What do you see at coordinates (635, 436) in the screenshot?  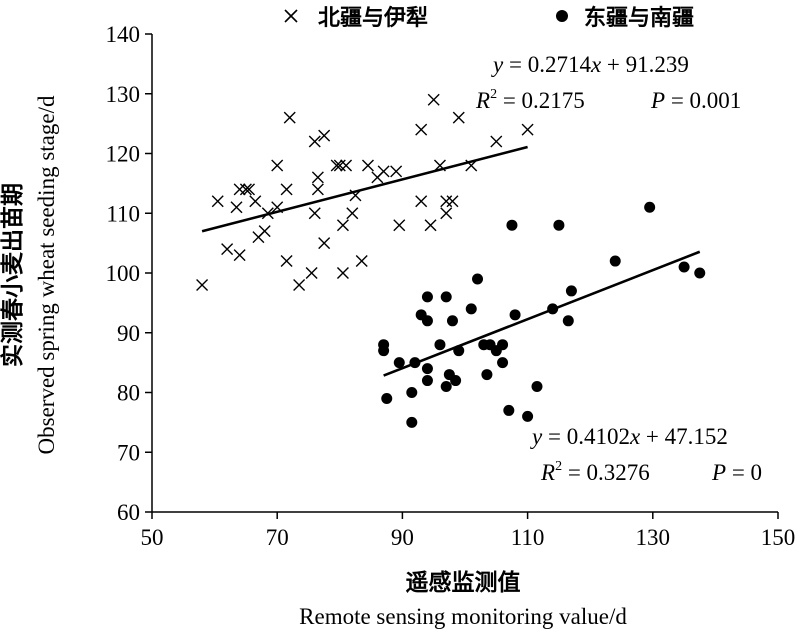 I see `annotation-2-eq-x: x` at bounding box center [635, 436].